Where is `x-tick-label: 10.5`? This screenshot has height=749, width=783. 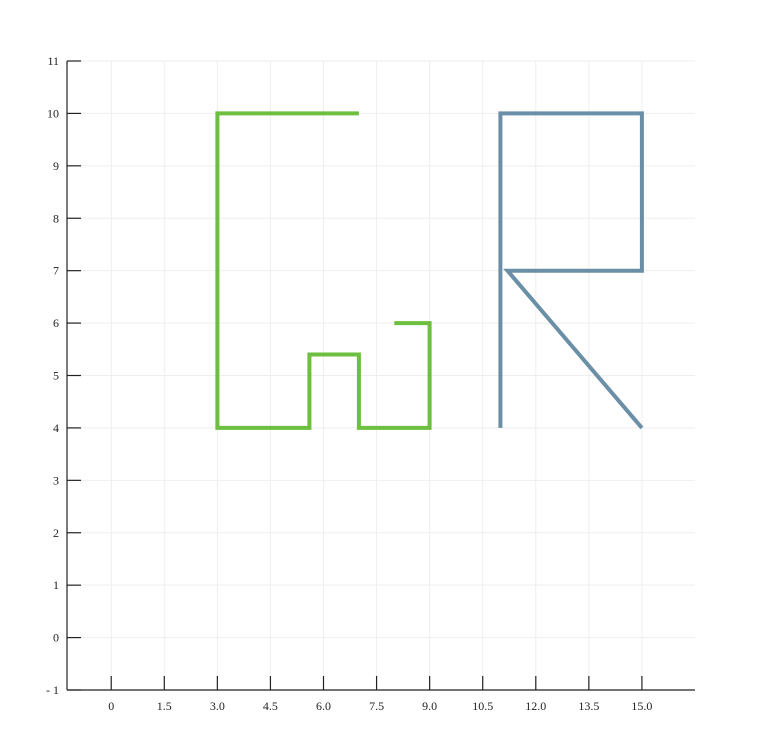
x-tick-label: 10.5 is located at coordinates (482, 706).